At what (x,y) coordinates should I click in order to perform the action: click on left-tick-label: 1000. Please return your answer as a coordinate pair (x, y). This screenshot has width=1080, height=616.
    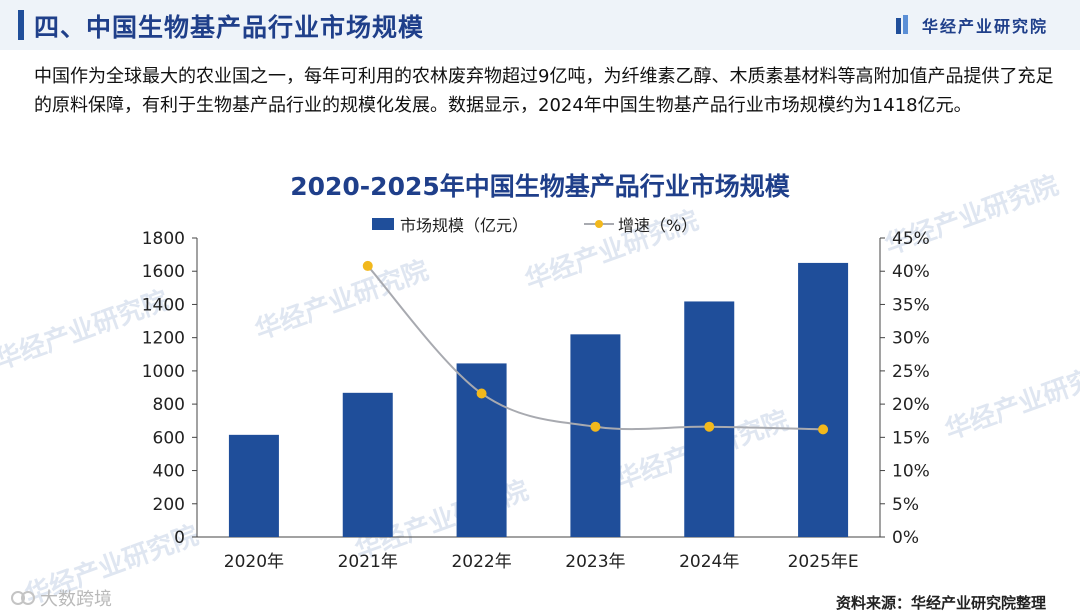
    Looking at the image, I should click on (163, 372).